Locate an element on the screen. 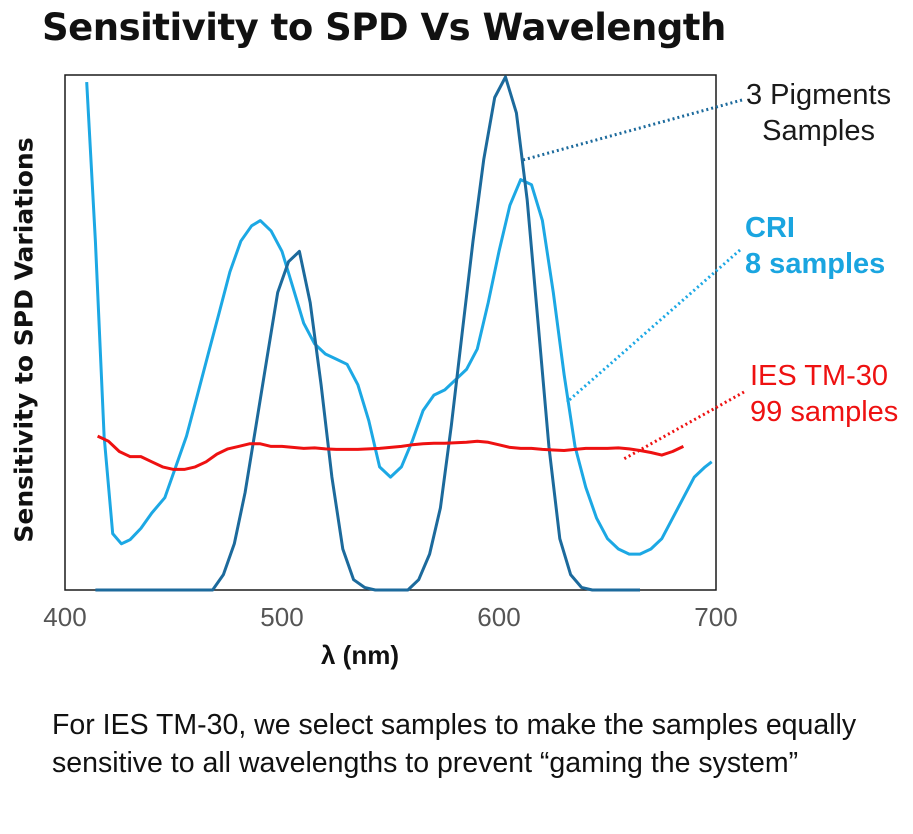 The height and width of the screenshot is (834, 913). legend-label-line: 8 samples is located at coordinates (815, 264).